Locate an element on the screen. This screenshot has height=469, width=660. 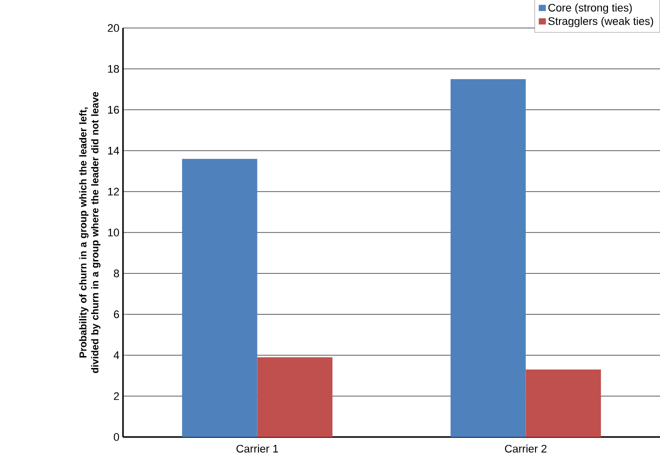
y-tick-label: 6 is located at coordinates (116, 314).